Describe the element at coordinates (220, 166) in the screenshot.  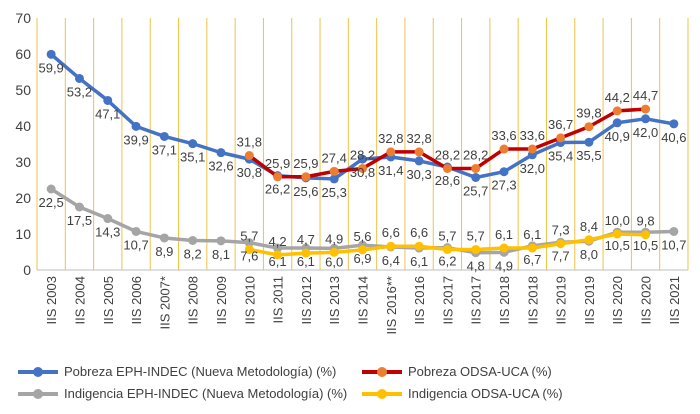
I see `data-label-0: 32,6` at that location.